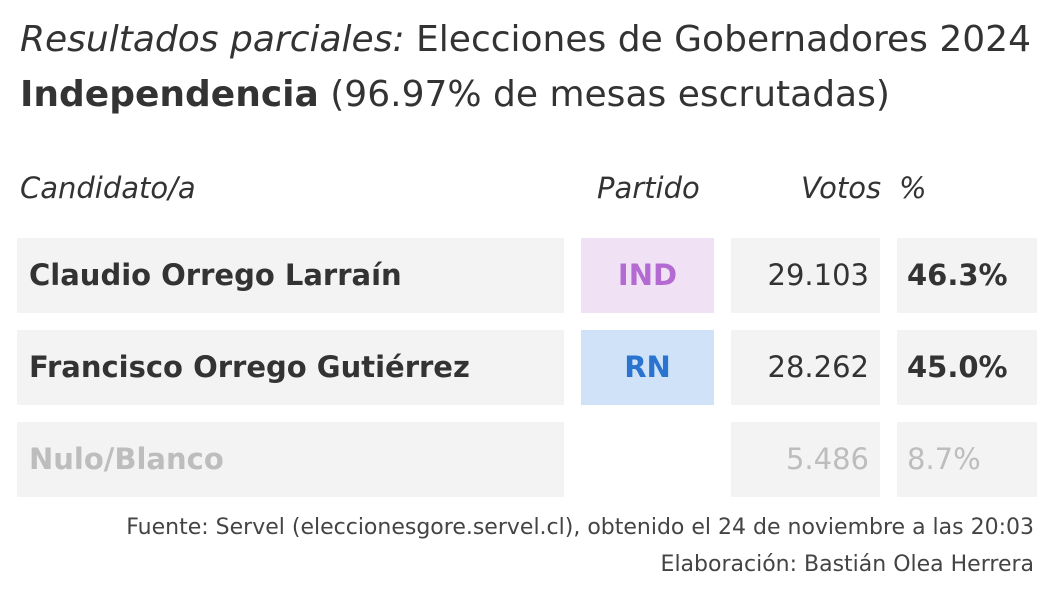 The image size is (1054, 594). What do you see at coordinates (723, 39) in the screenshot?
I see `title-main: Elecciones de Gobernadores 2024` at bounding box center [723, 39].